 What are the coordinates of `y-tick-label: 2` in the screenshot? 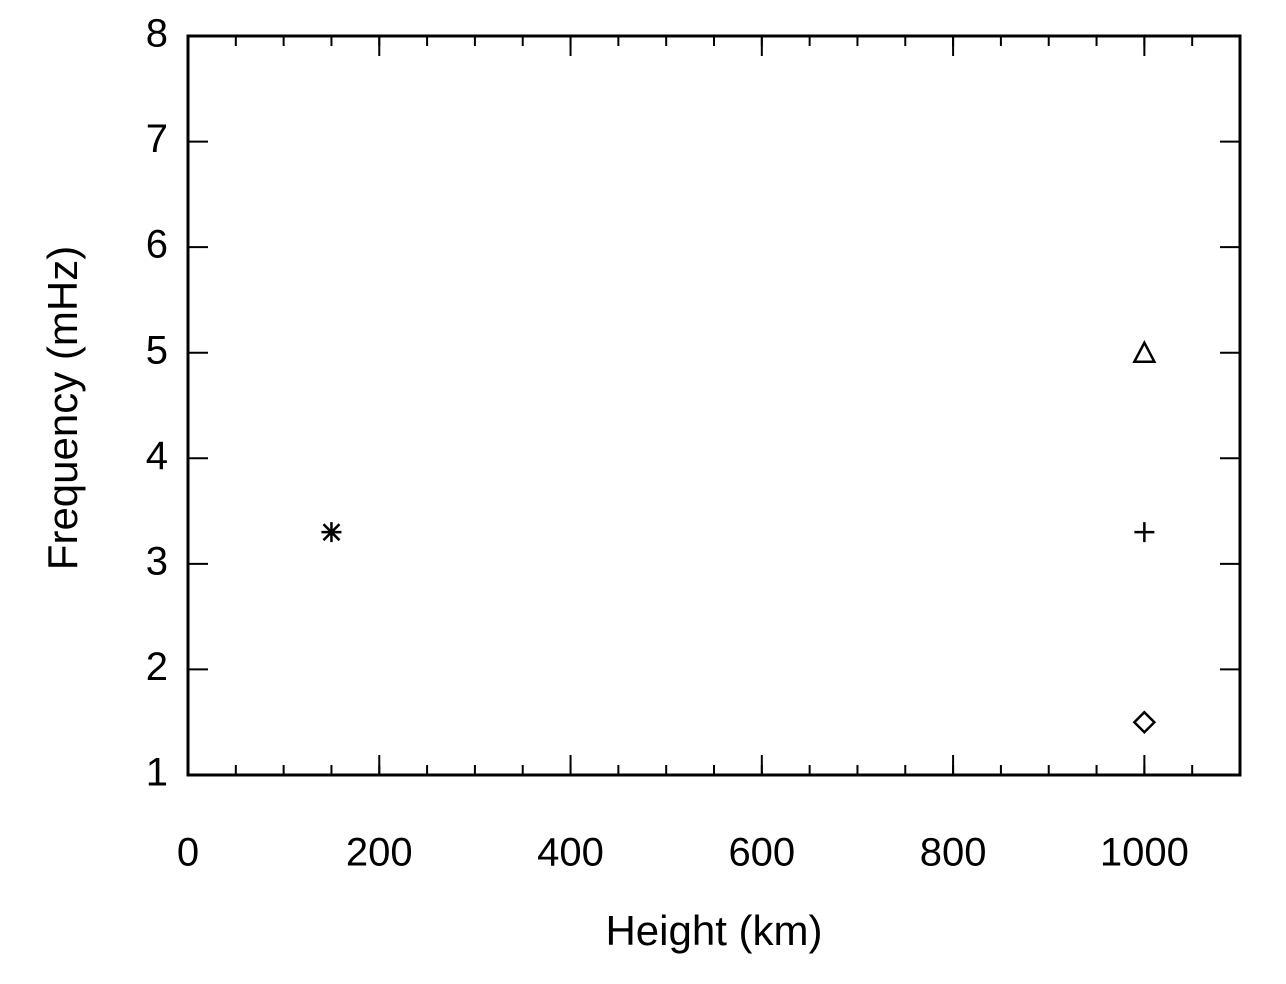 It's located at (157, 667).